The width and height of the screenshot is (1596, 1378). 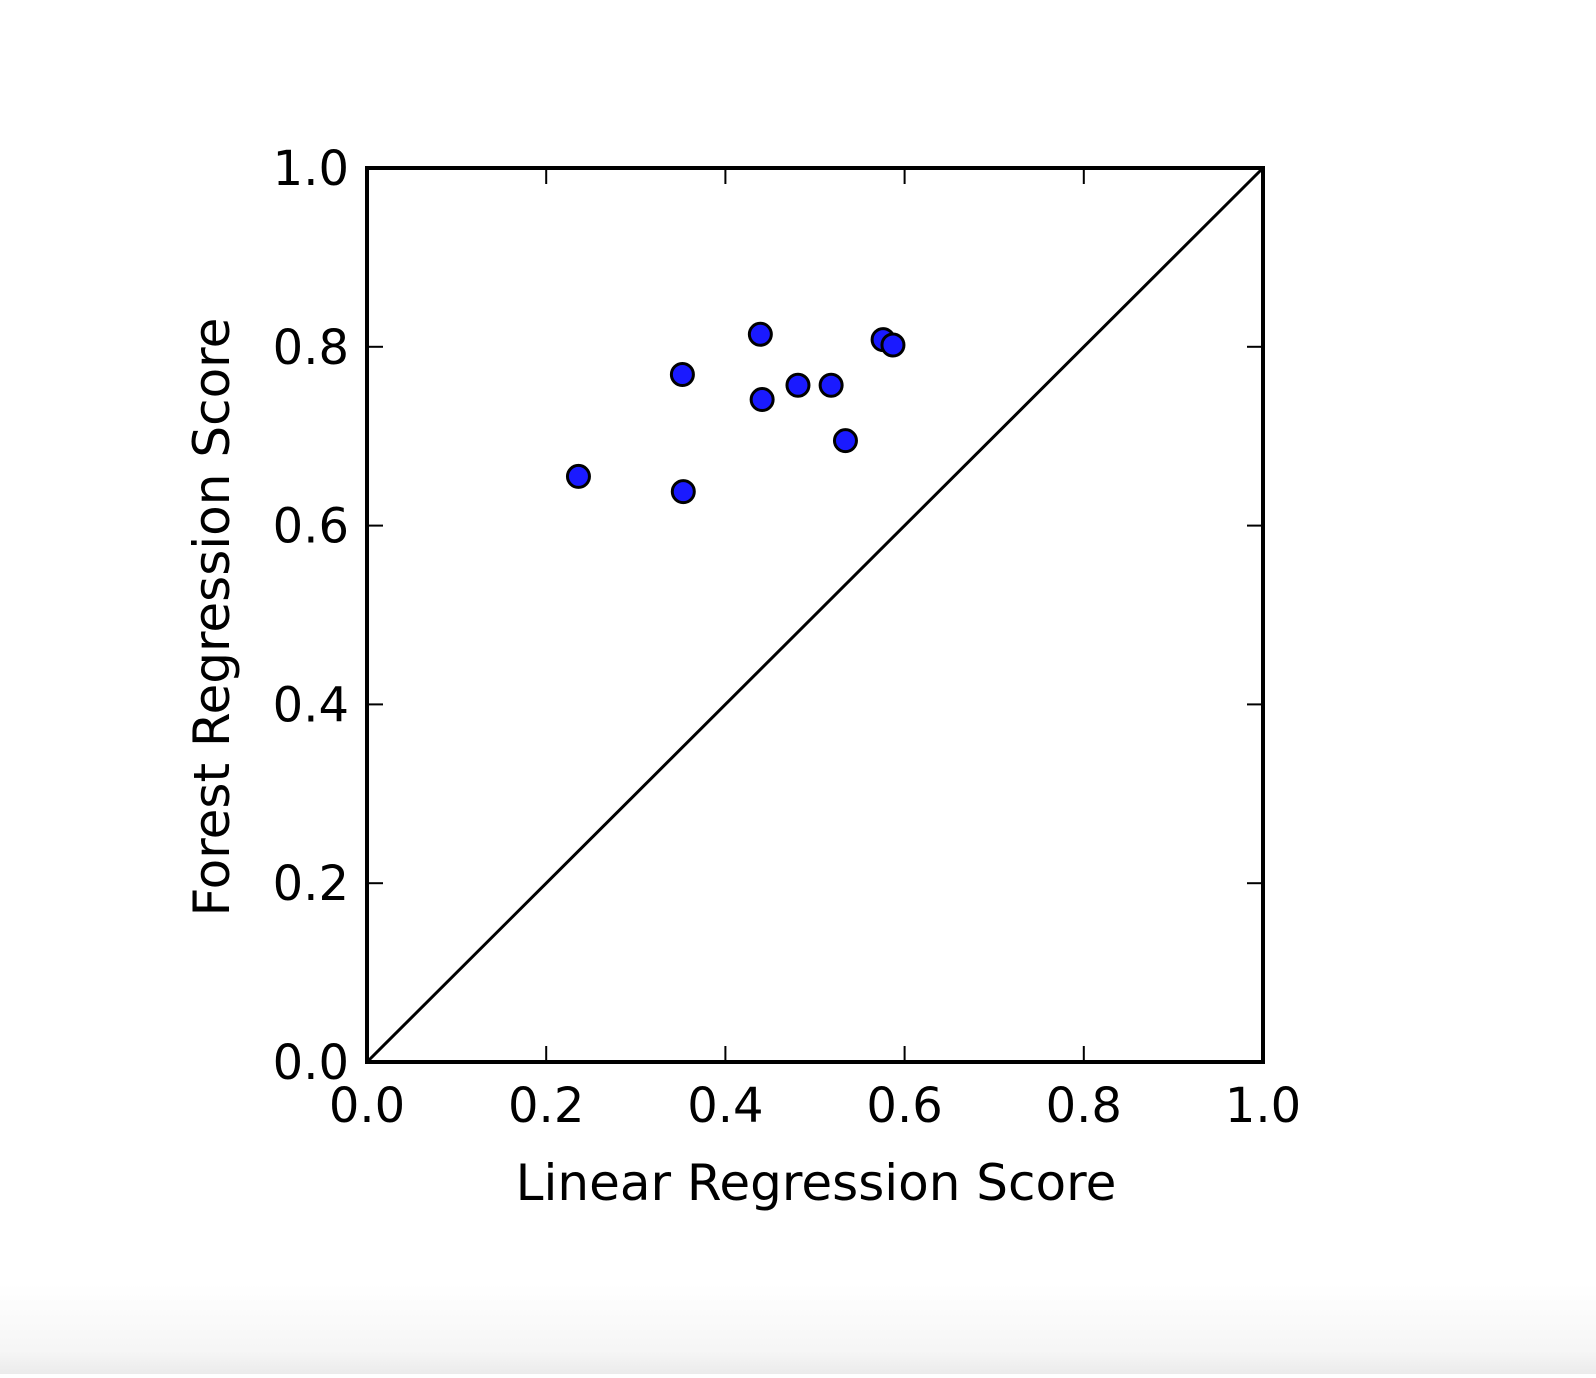 What do you see at coordinates (311, 1063) in the screenshot?
I see `y-tick-label: 0.0` at bounding box center [311, 1063].